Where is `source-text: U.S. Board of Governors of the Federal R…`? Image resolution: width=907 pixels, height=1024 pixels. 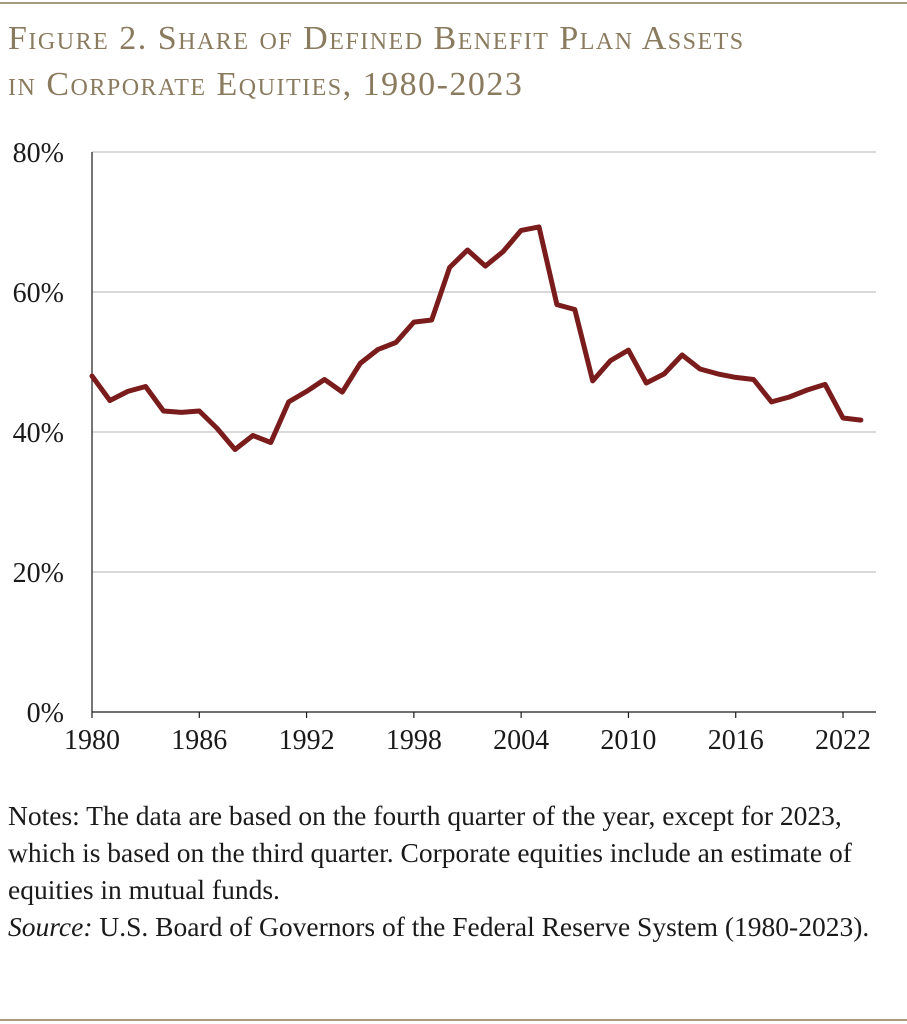
source-text: U.S. Board of Governors of the Federal R… is located at coordinates (481, 926).